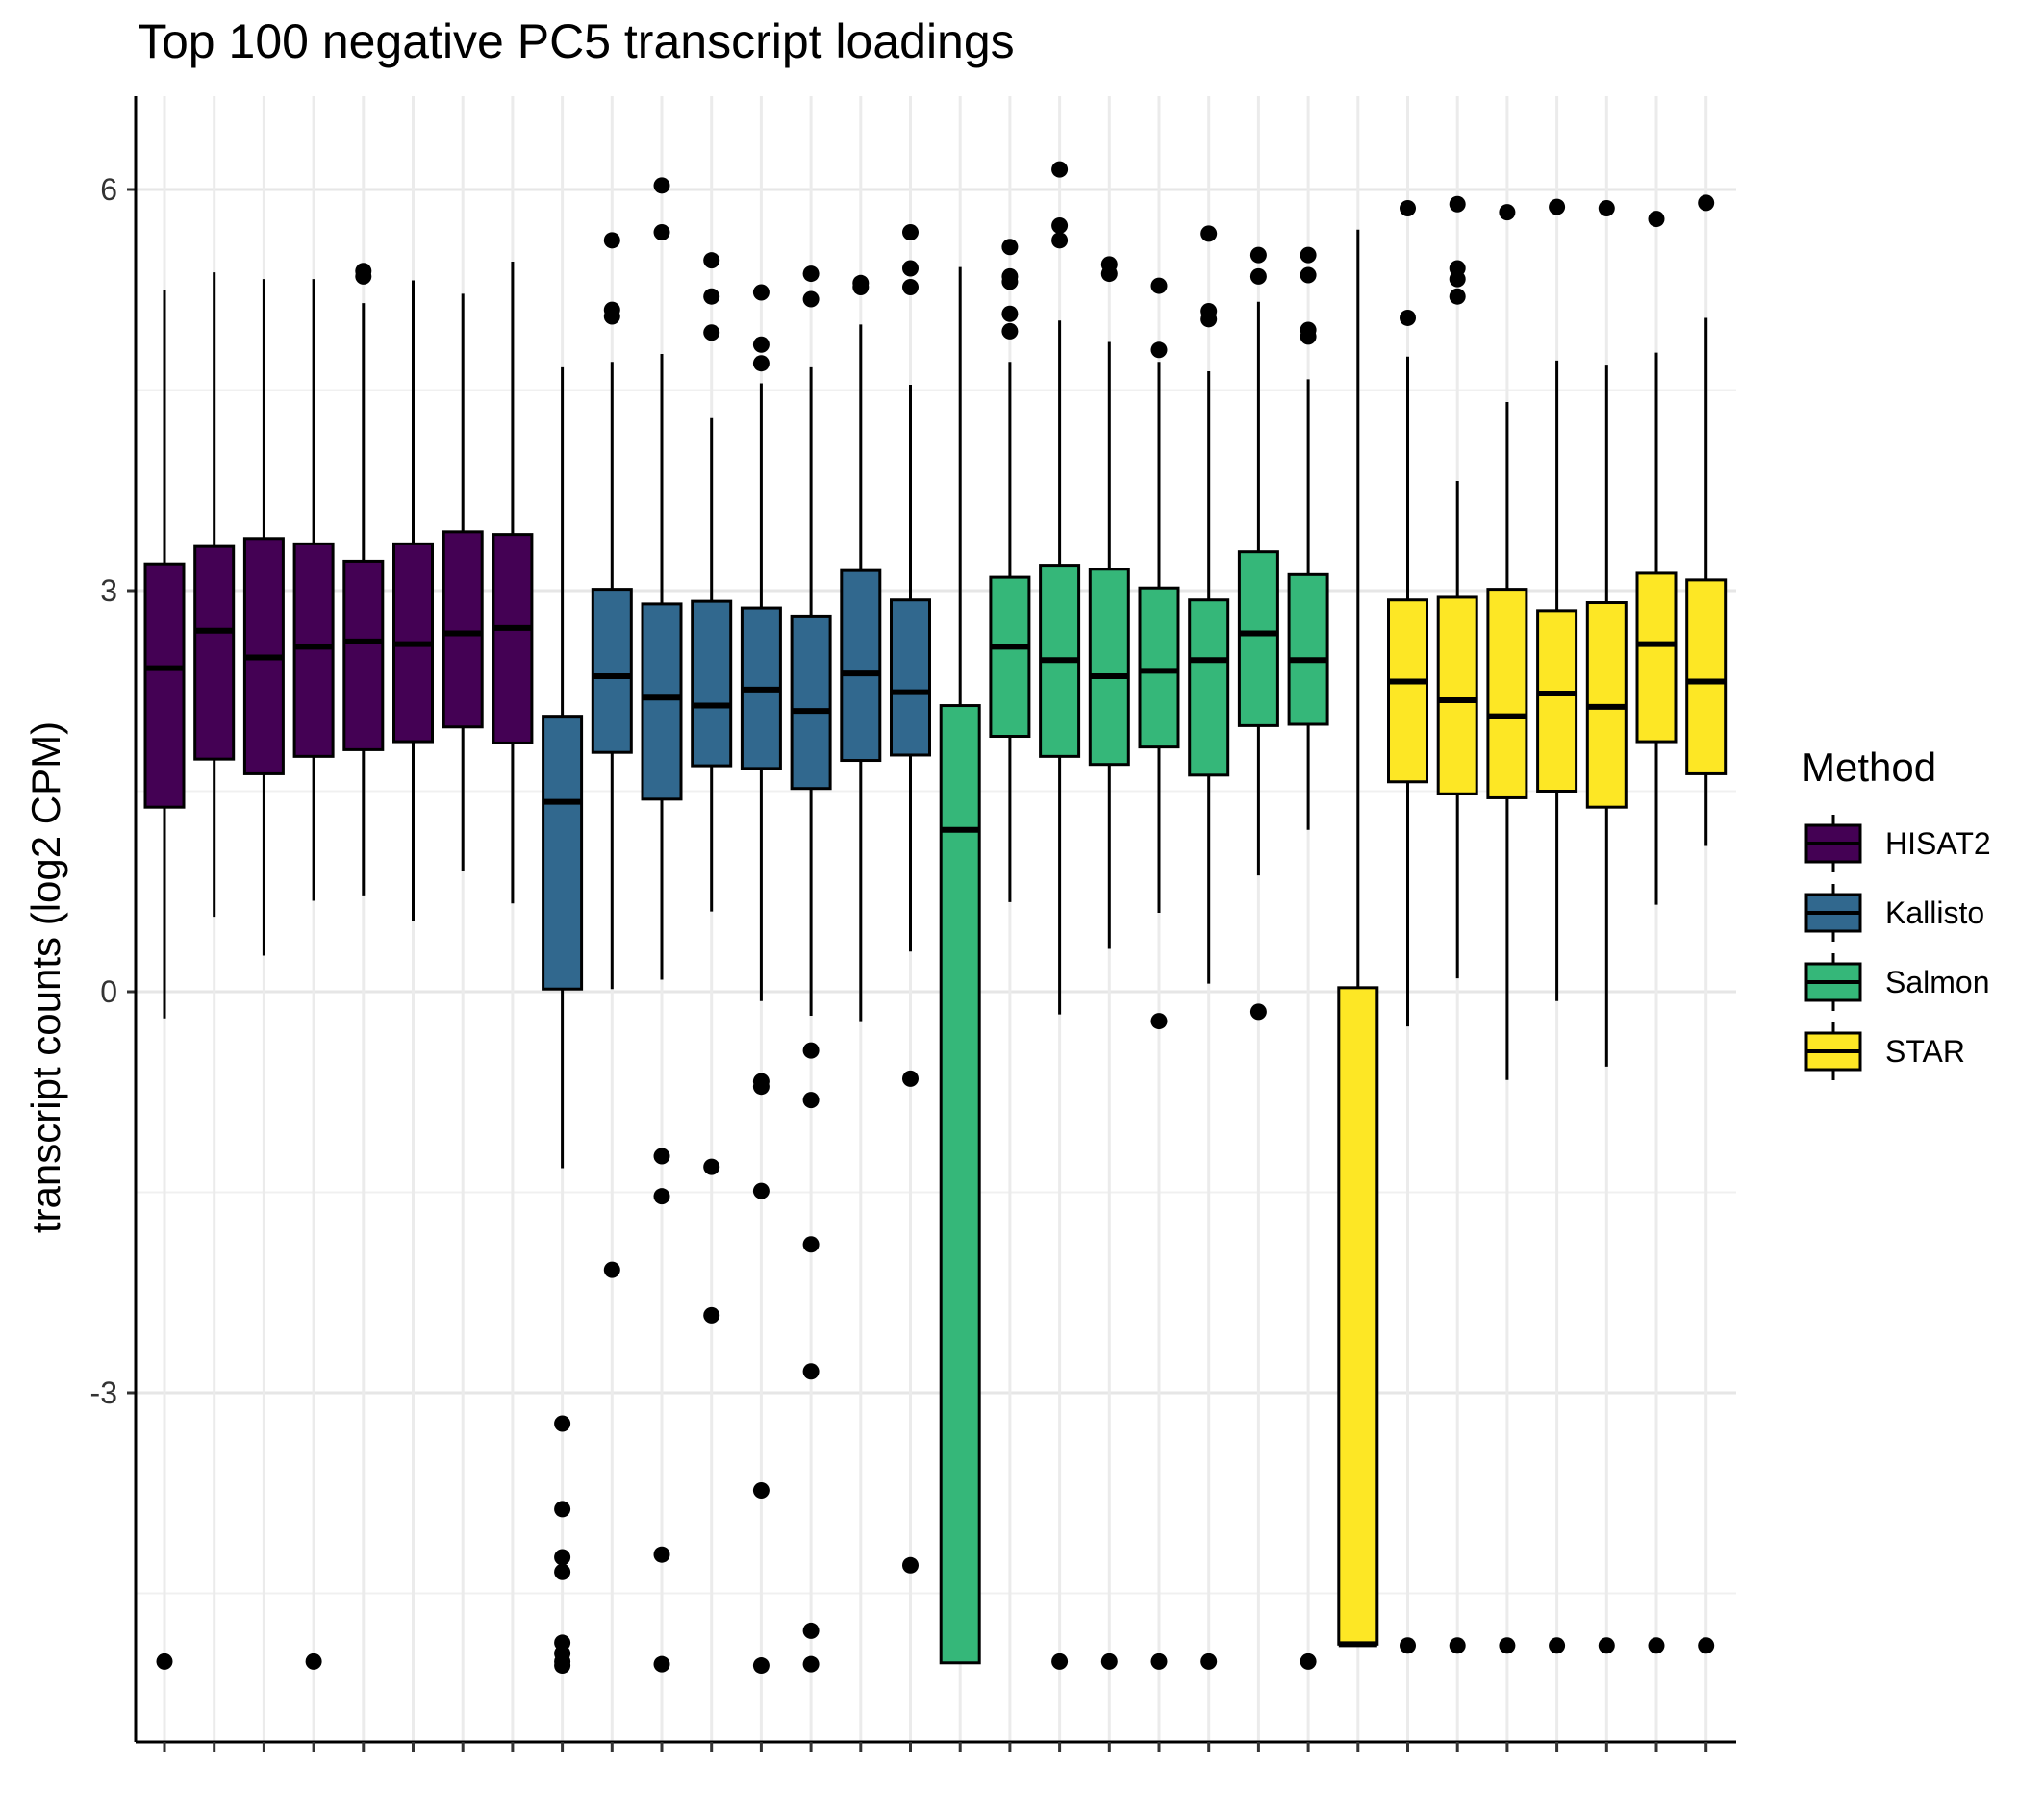  Describe the element at coordinates (113, 791) in the screenshot. I see `y-axis-ticks: -3 0 3 6` at that location.